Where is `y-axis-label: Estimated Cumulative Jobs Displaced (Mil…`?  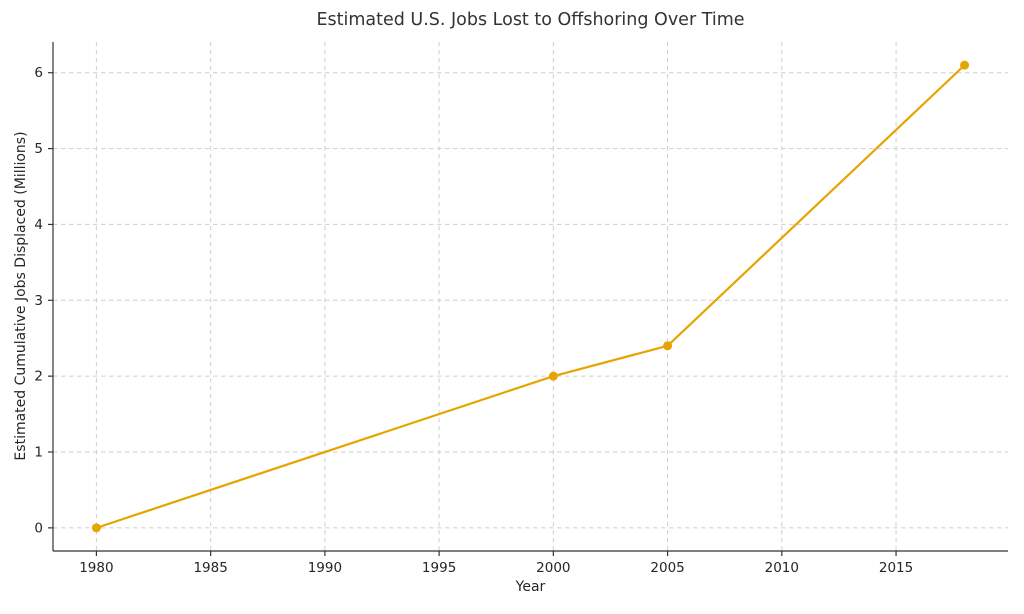 y-axis-label: Estimated Cumulative Jobs Displaced (Mil… is located at coordinates (21, 296).